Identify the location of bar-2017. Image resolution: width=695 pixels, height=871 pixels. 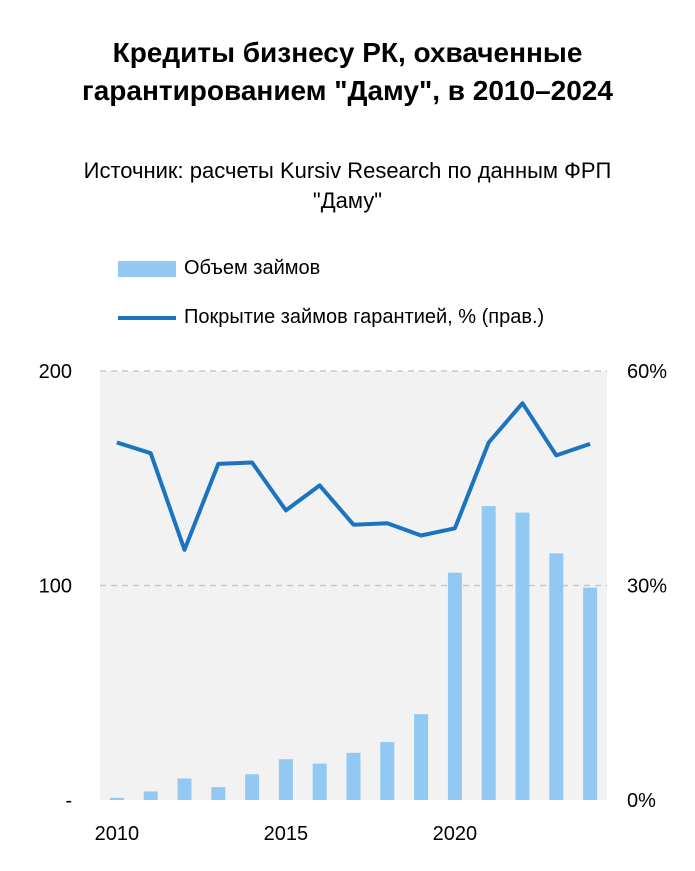
(353, 776).